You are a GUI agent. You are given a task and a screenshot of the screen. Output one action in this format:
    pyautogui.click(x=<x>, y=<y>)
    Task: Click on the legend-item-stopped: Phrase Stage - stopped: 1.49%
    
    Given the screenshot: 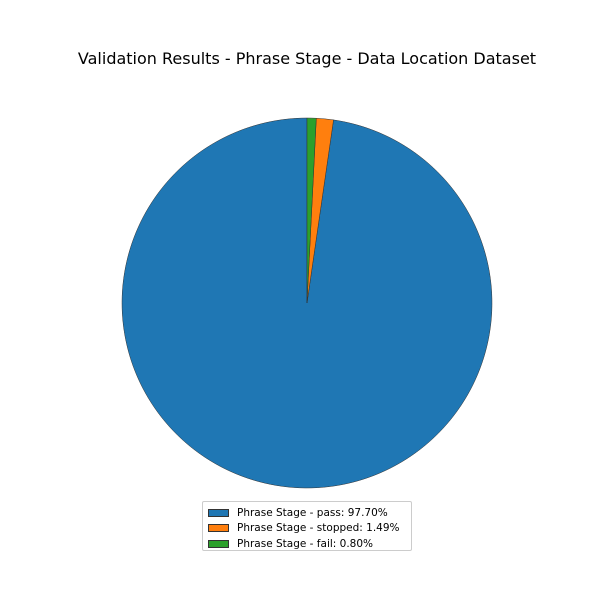 What is the action you would take?
    pyautogui.click(x=307, y=529)
    